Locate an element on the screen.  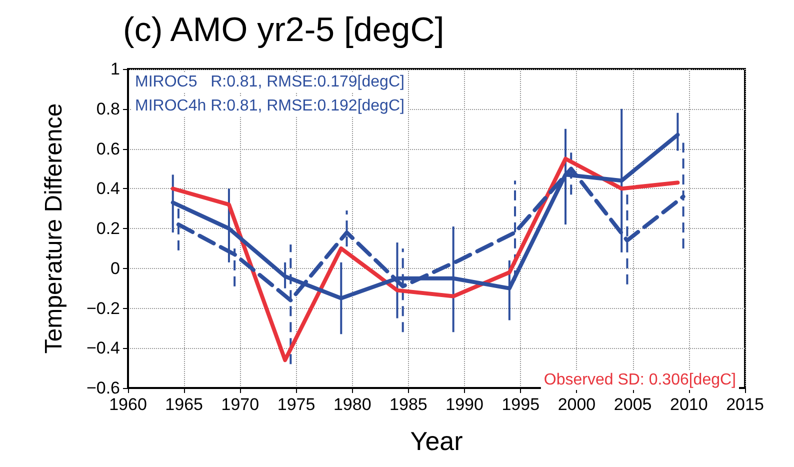
x-tick-label: 1970 is located at coordinates (240, 404).